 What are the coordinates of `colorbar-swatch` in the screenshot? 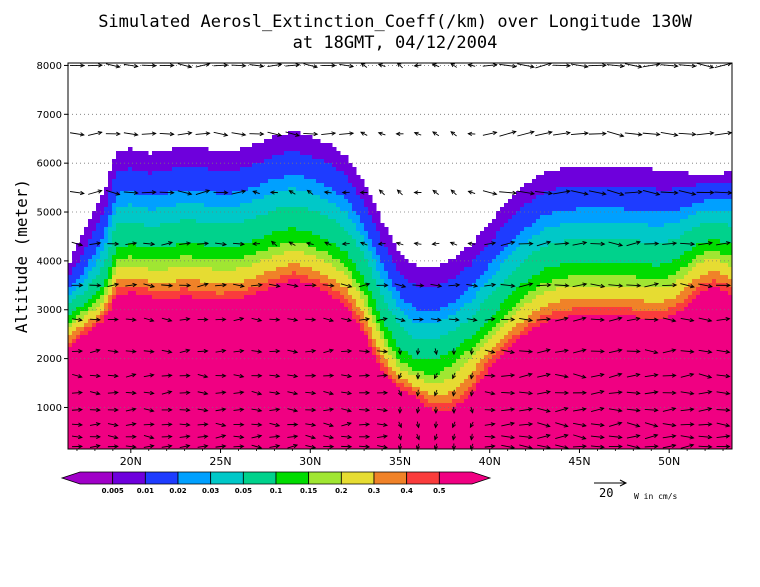 It's located at (87, 478).